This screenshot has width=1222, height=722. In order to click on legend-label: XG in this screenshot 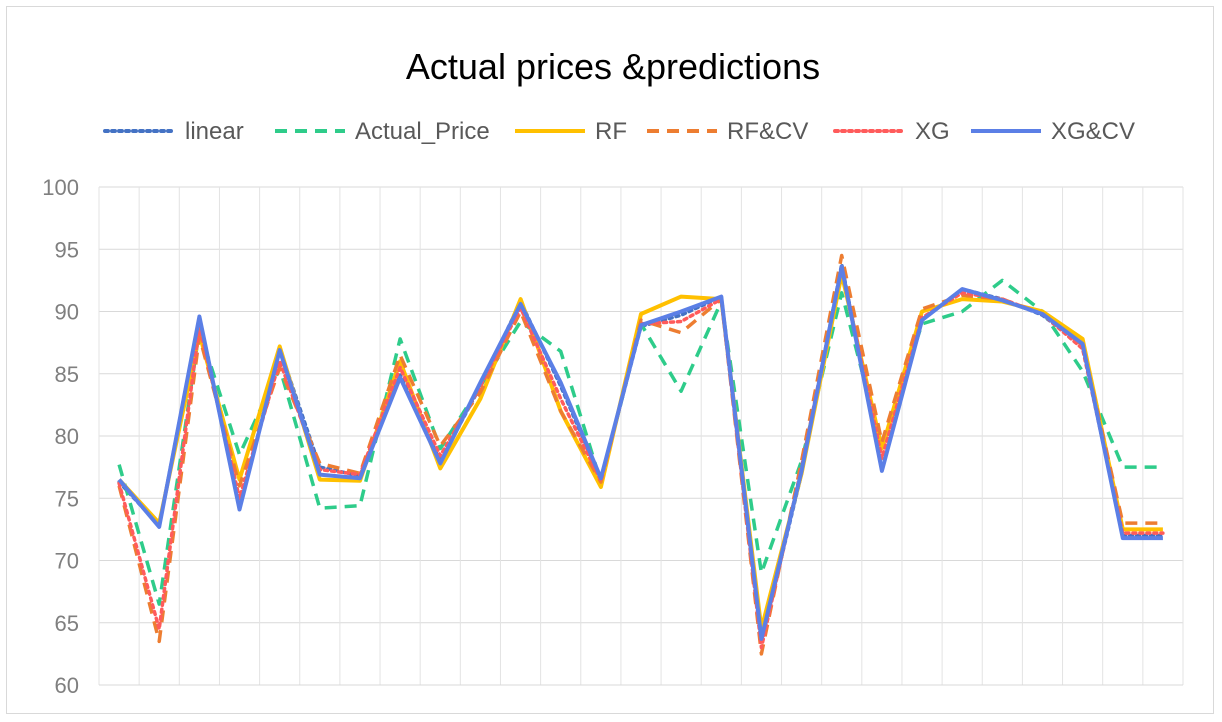, I will do `click(932, 131)`.